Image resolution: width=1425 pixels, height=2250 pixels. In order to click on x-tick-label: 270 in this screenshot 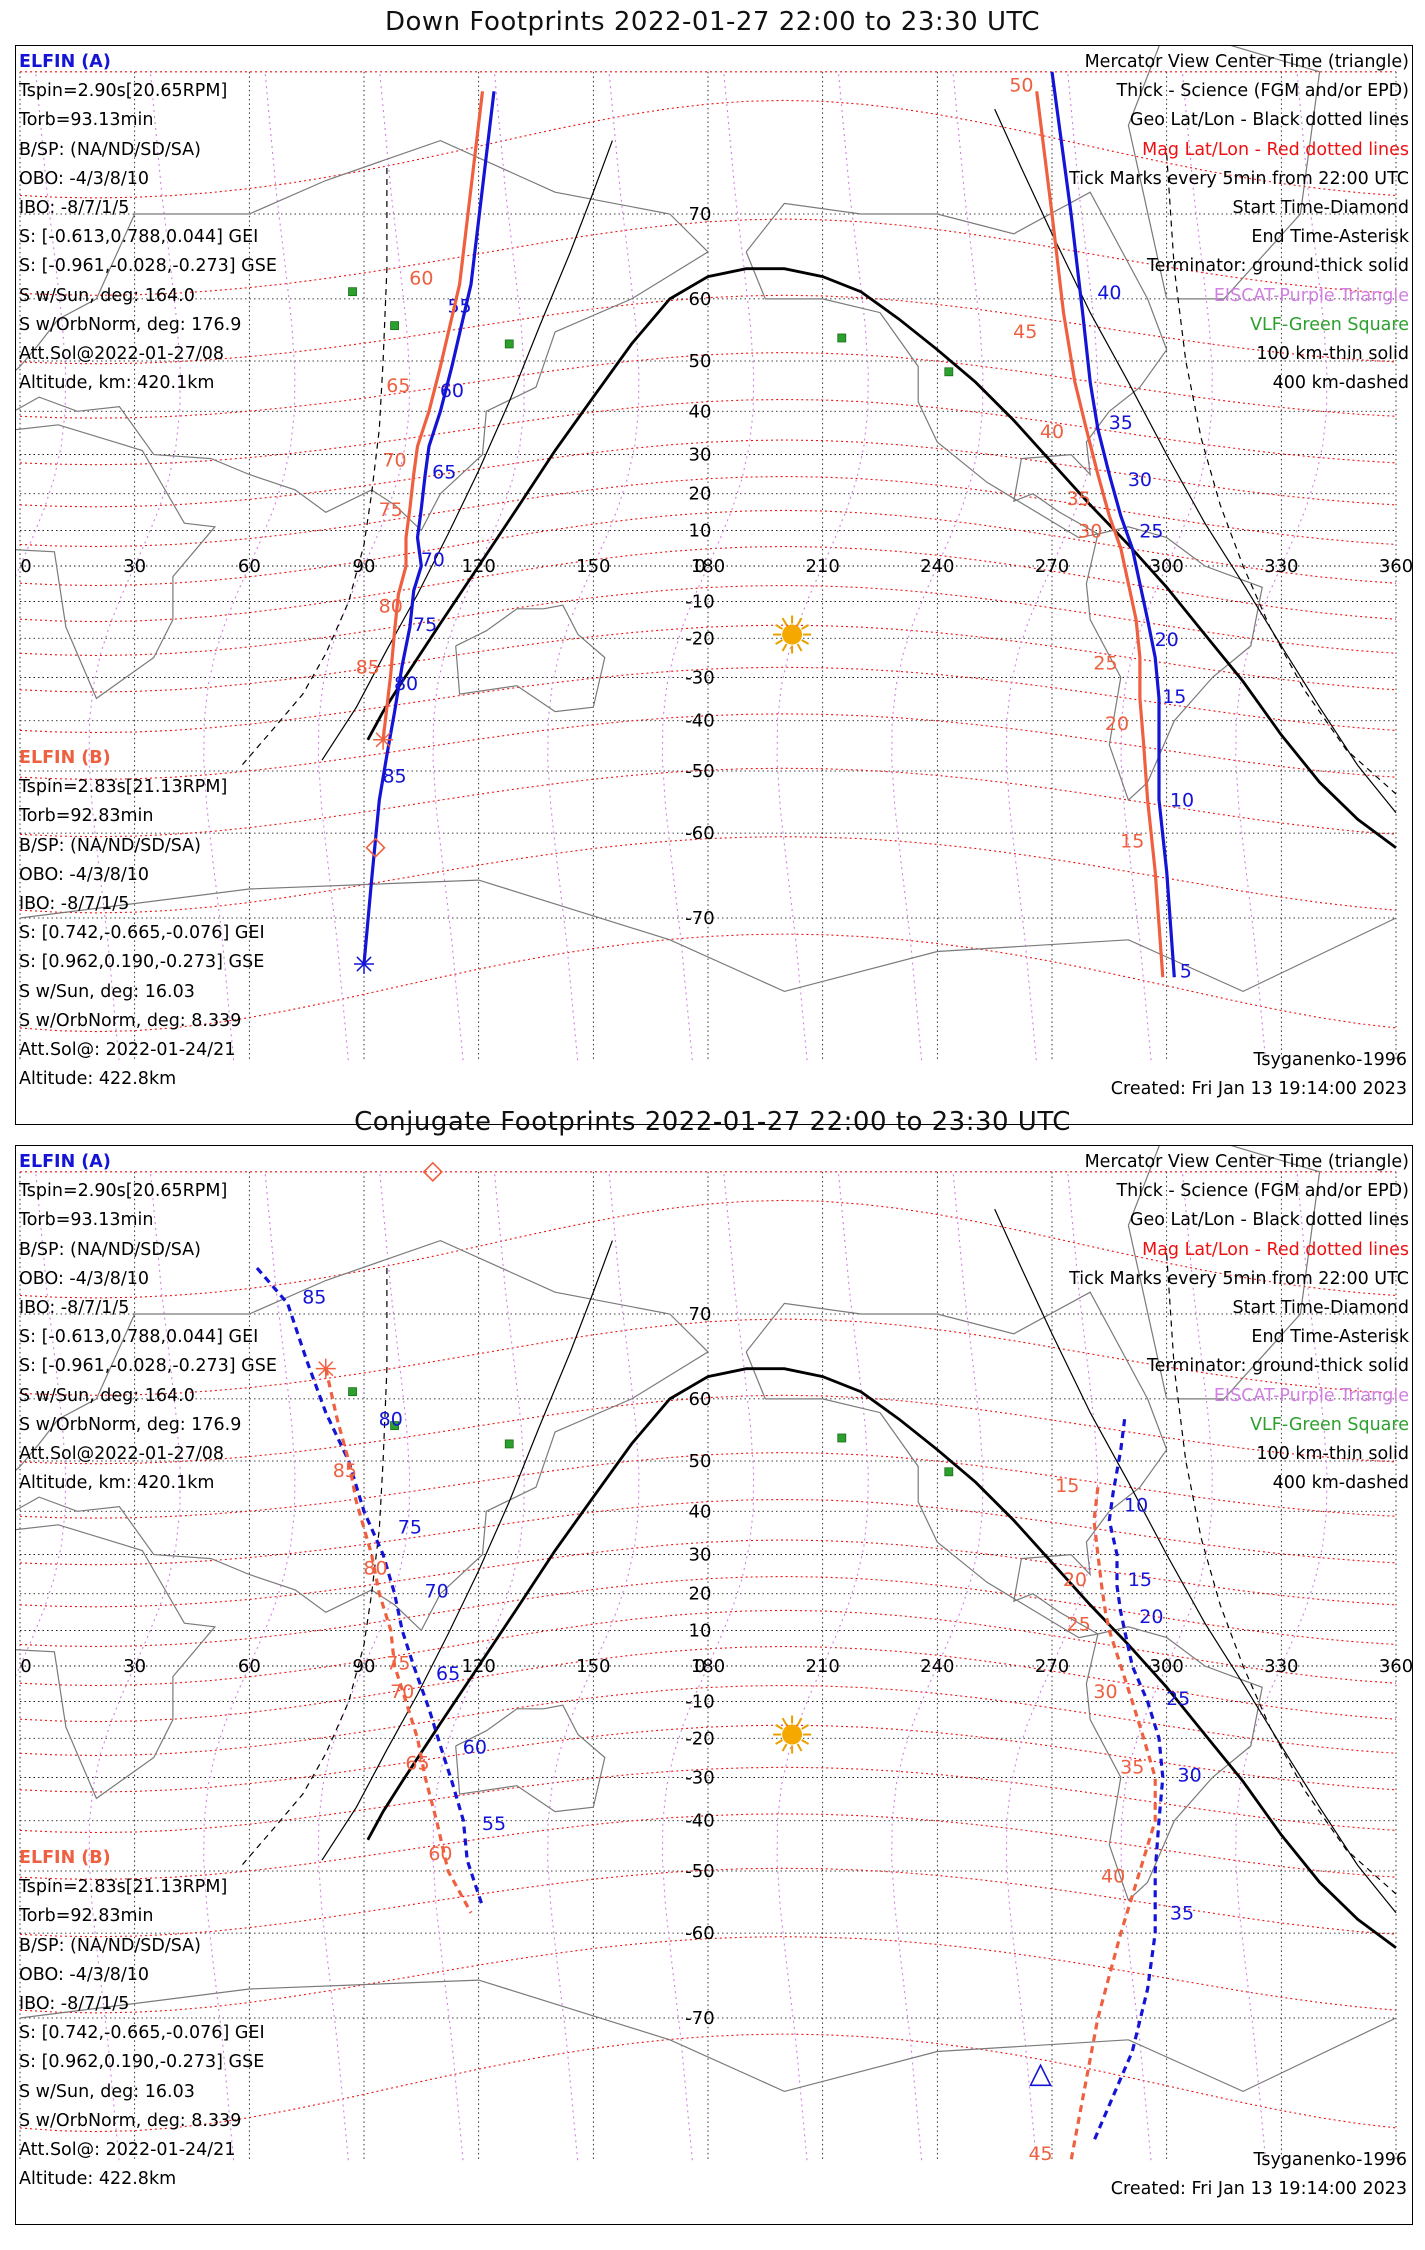, I will do `click(1052, 1666)`.